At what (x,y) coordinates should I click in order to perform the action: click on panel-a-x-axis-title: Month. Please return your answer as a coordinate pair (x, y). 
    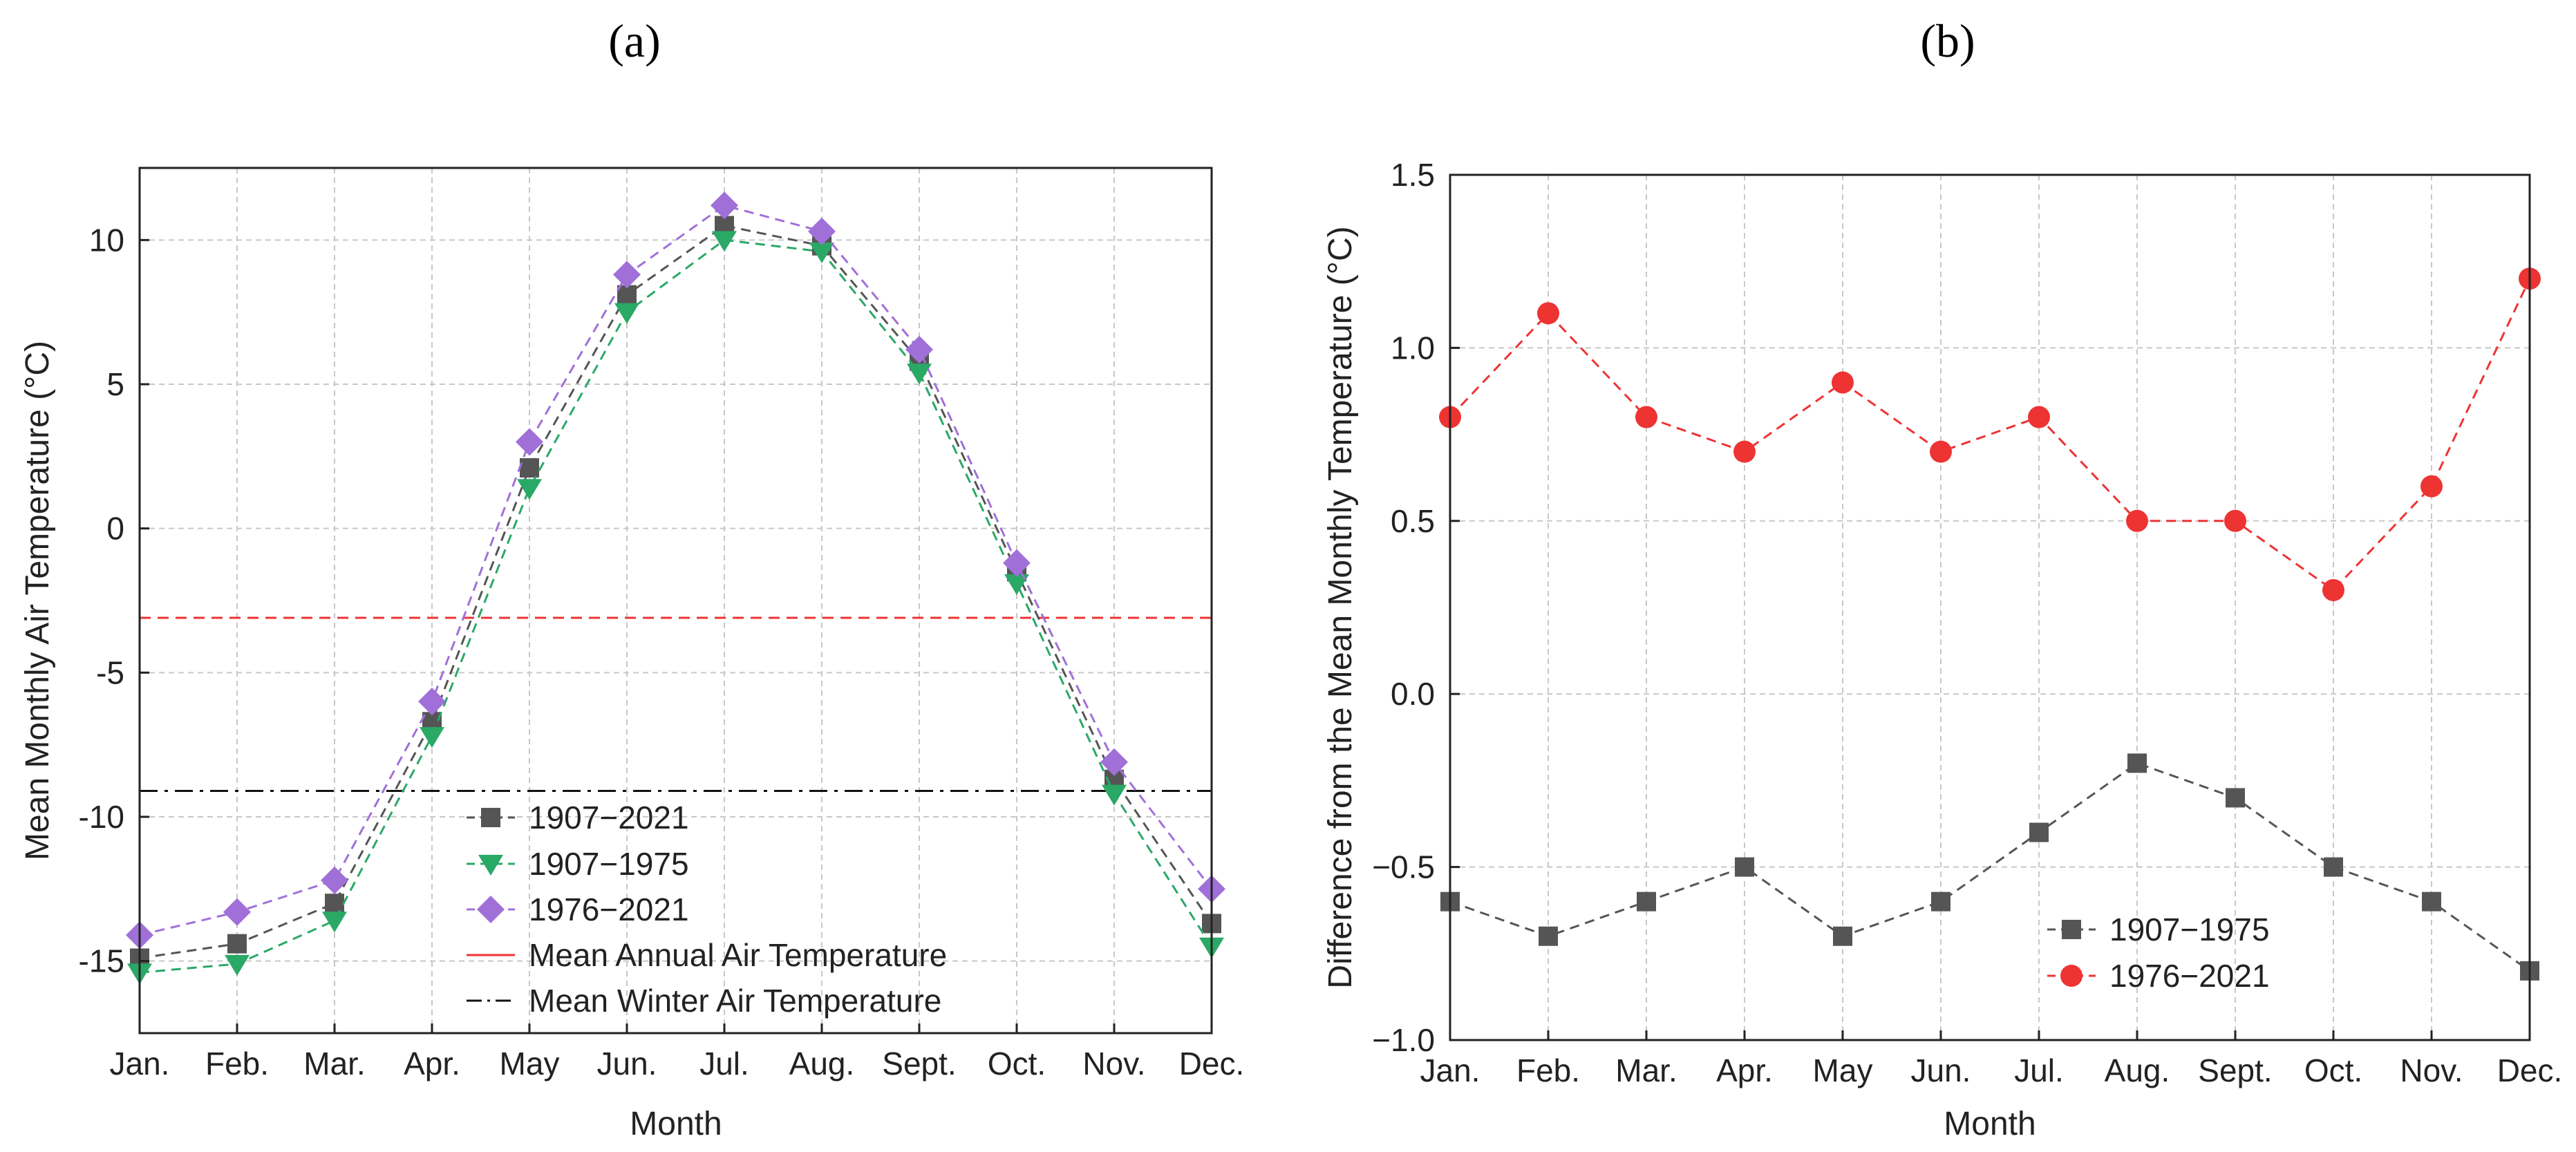
    Looking at the image, I should click on (676, 1124).